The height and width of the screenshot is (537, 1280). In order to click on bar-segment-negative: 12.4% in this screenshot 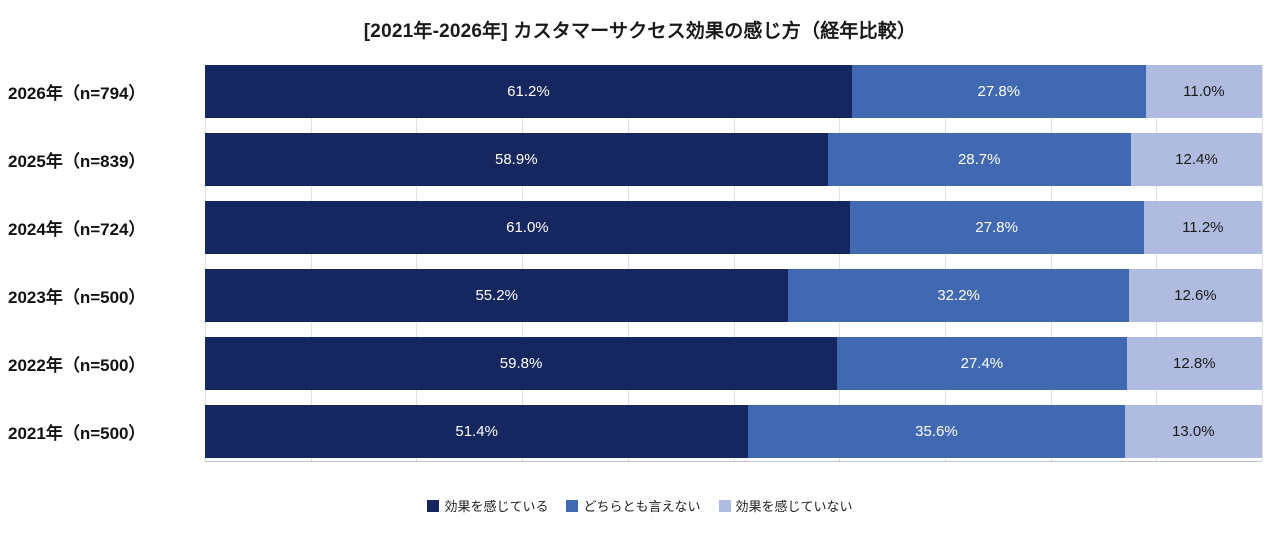, I will do `click(1196, 159)`.